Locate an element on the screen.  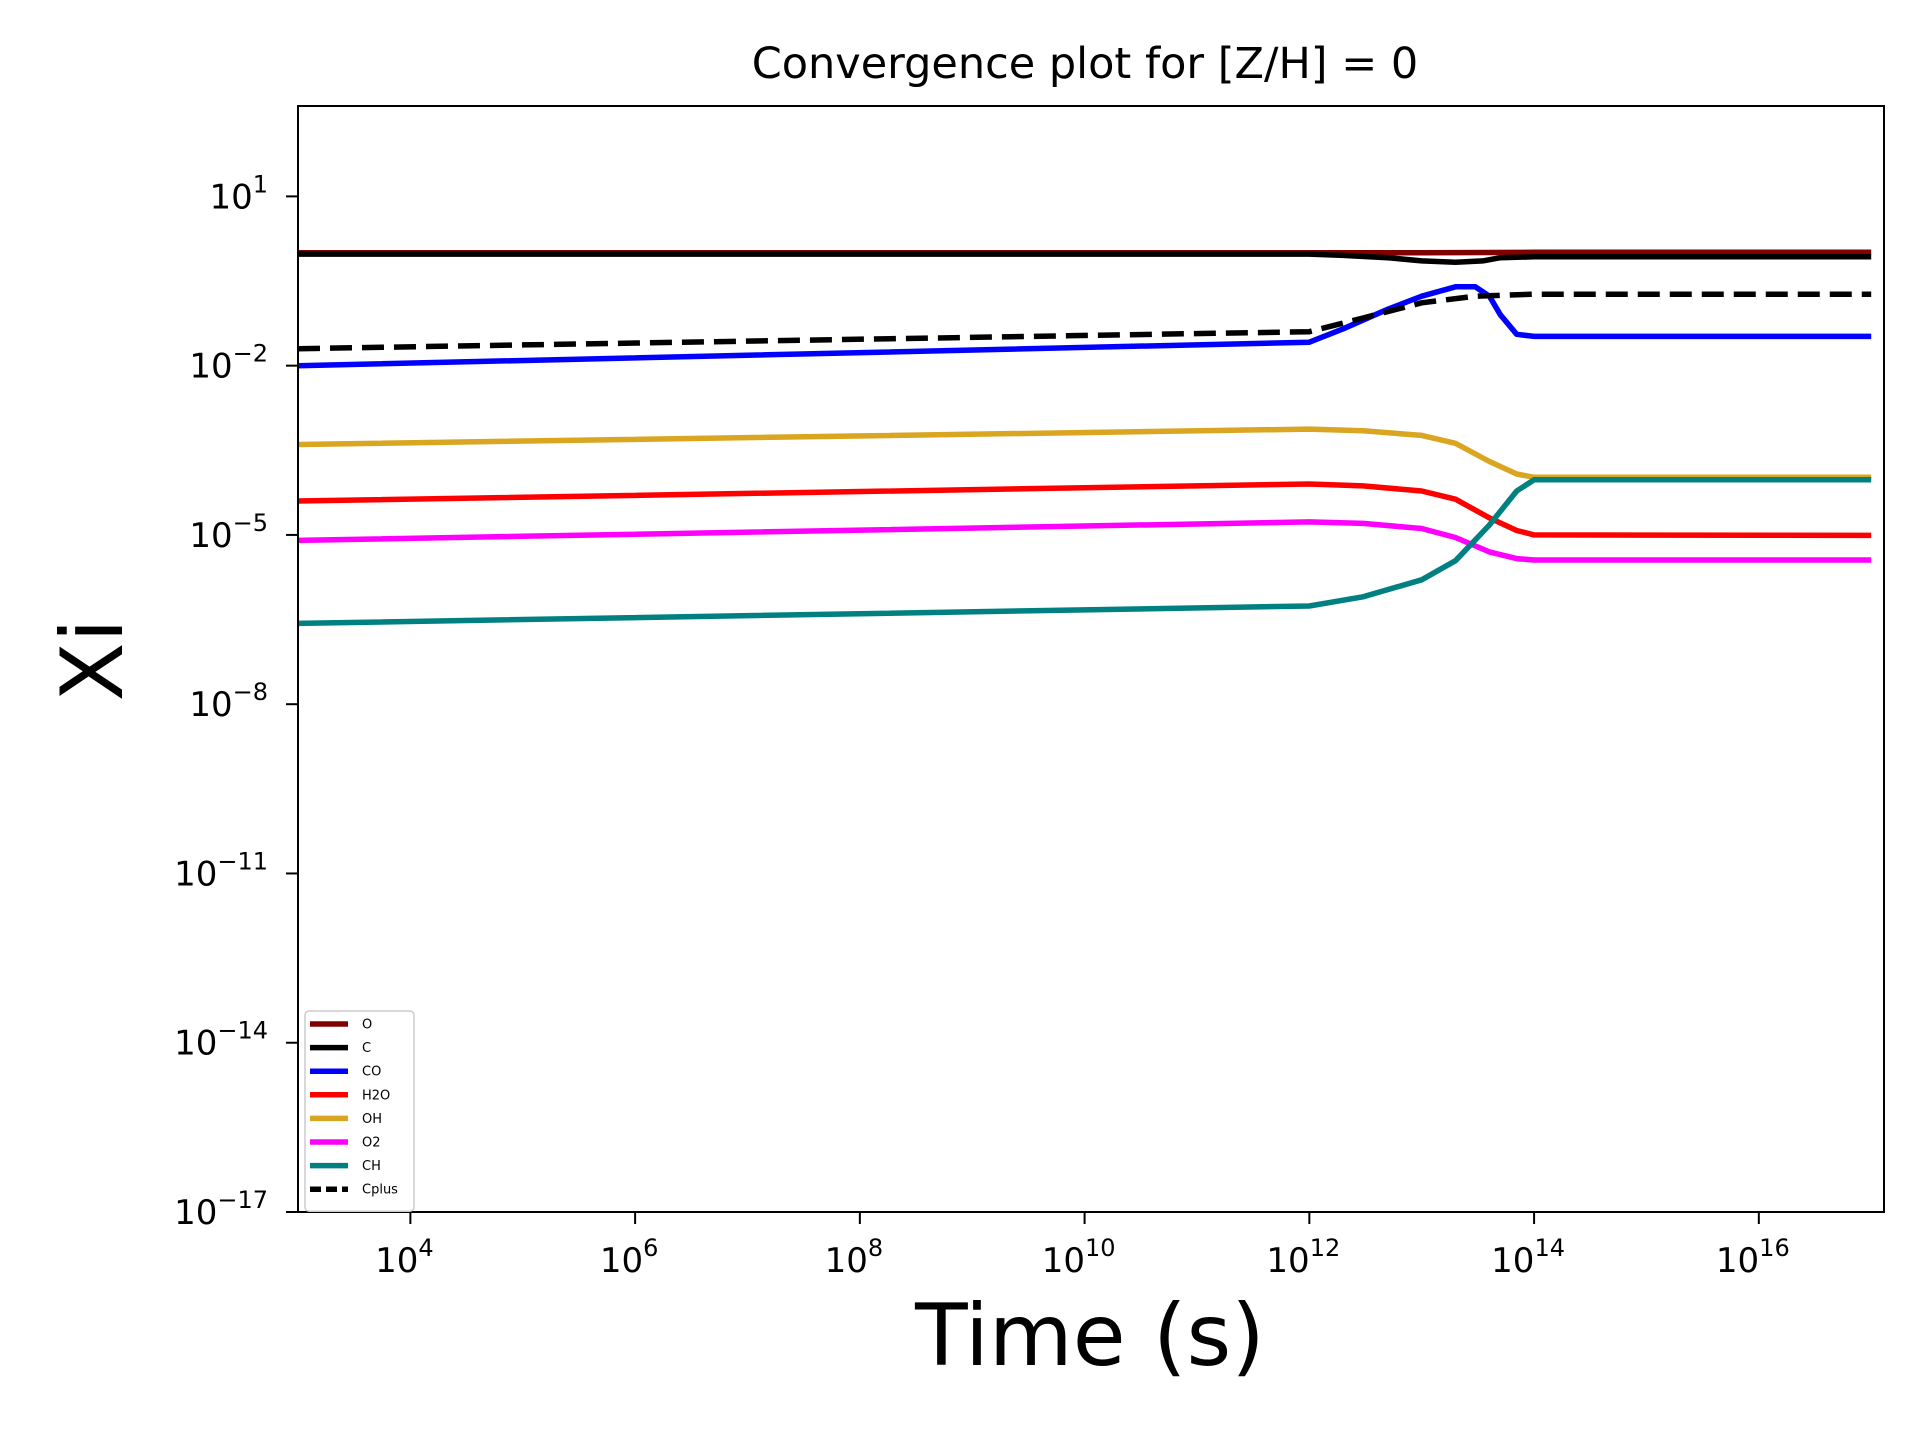
y-tick-label: 10⁻¹⁴ is located at coordinates (221, 1040).